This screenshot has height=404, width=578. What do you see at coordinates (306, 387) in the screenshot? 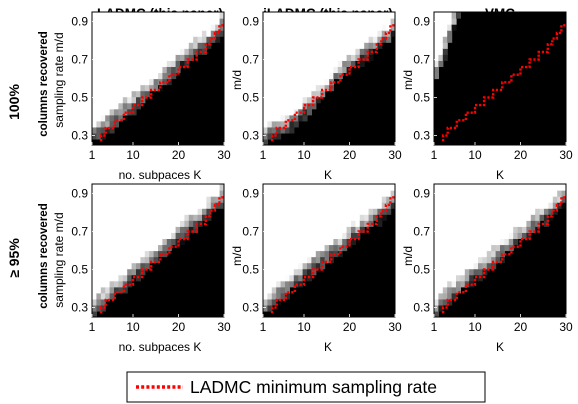
I see `legend: LADMC minimum sampling rate` at bounding box center [306, 387].